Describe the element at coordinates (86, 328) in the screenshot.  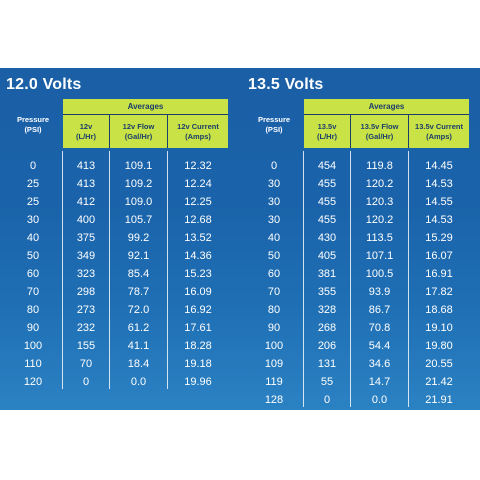
I see `table-cell: 232` at that location.